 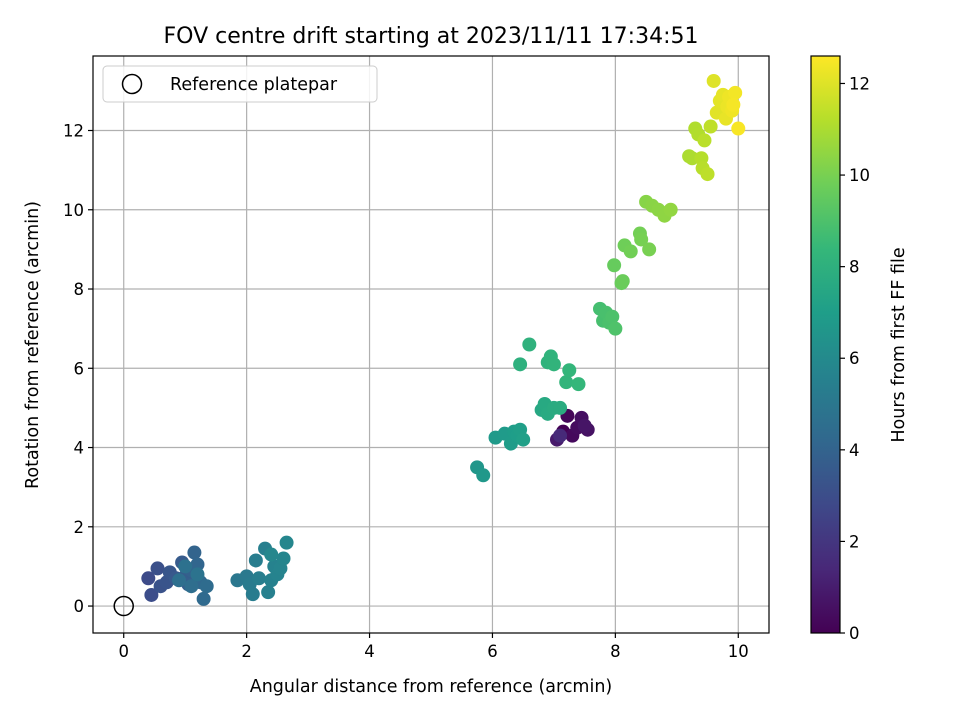 I want to click on y-axis-label: Rotation from reference (arcmin), so click(x=33, y=345).